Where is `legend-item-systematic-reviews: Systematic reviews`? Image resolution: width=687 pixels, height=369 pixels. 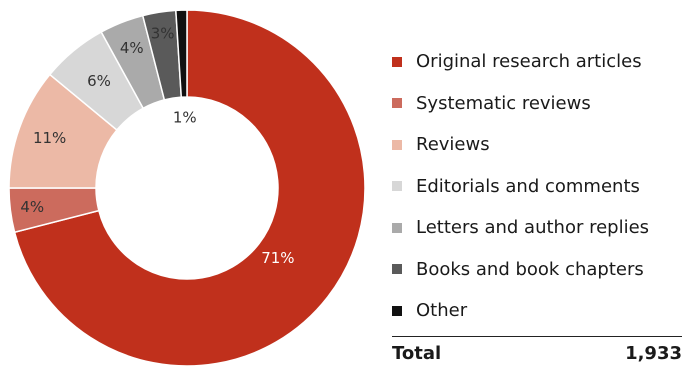 legend-item-systematic-reviews: Systematic reviews is located at coordinates (537, 104).